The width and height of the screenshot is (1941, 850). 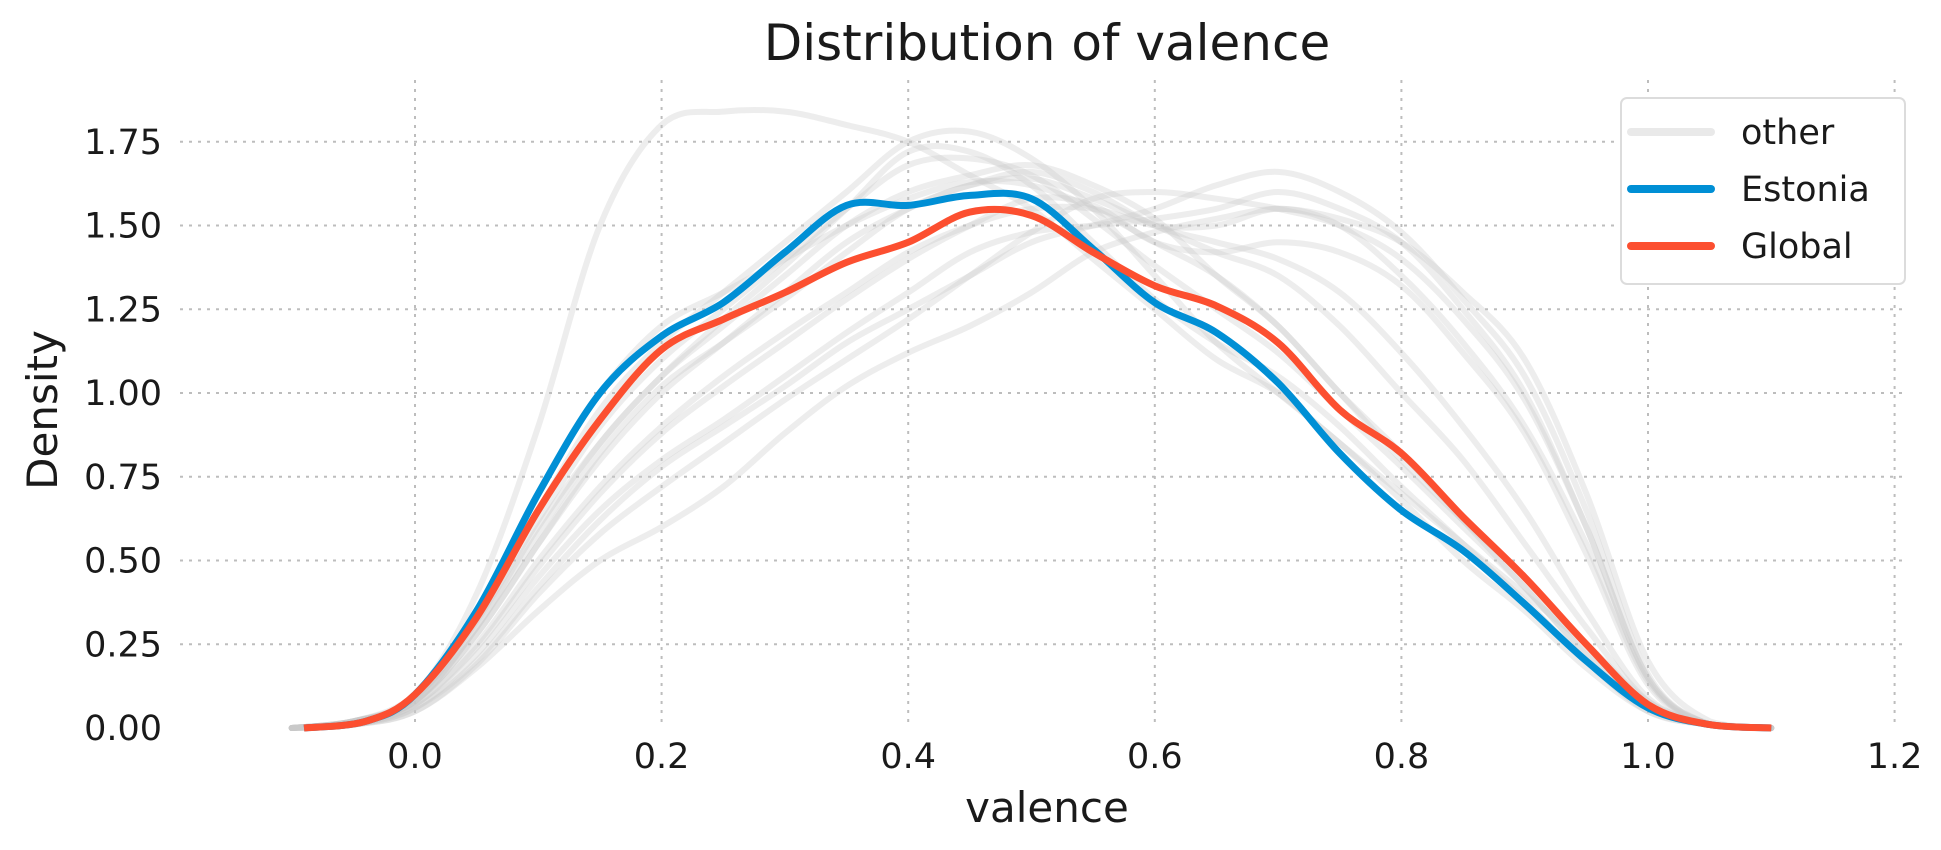 I want to click on legend-label-other: other, so click(x=1788, y=133).